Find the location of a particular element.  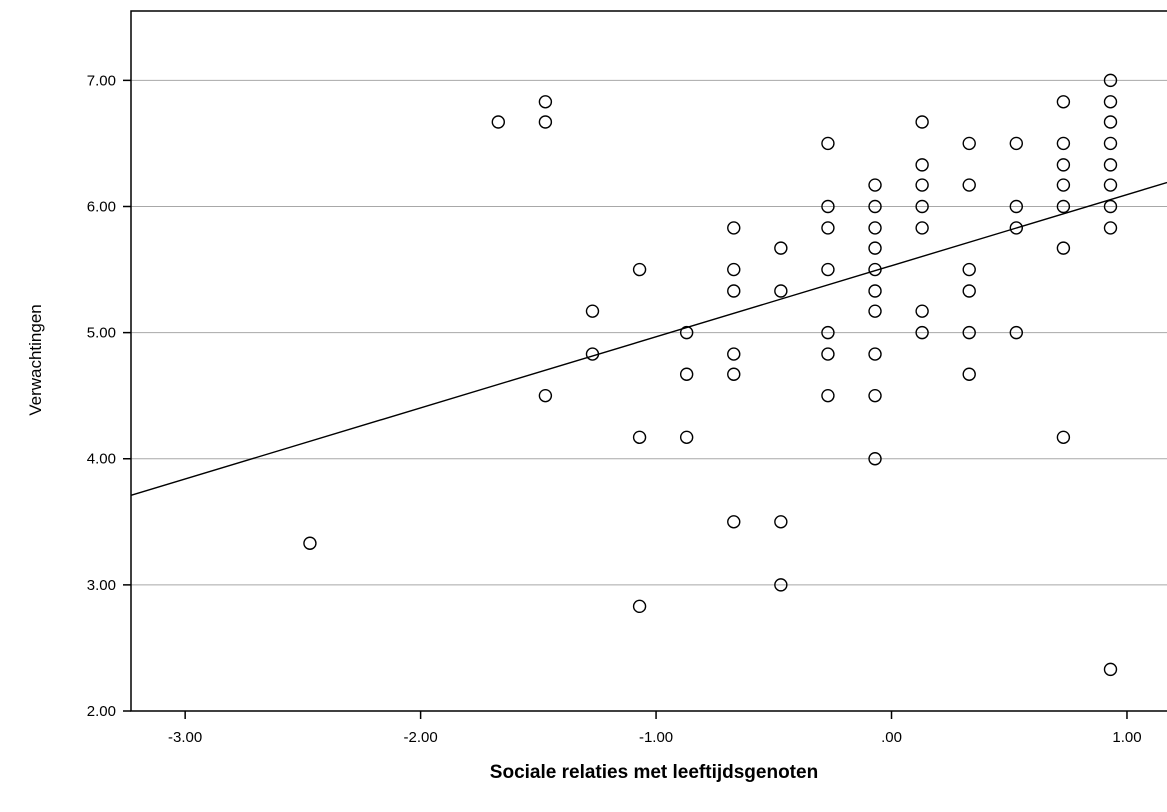

y-tick-label: 2.00 is located at coordinates (101, 711).